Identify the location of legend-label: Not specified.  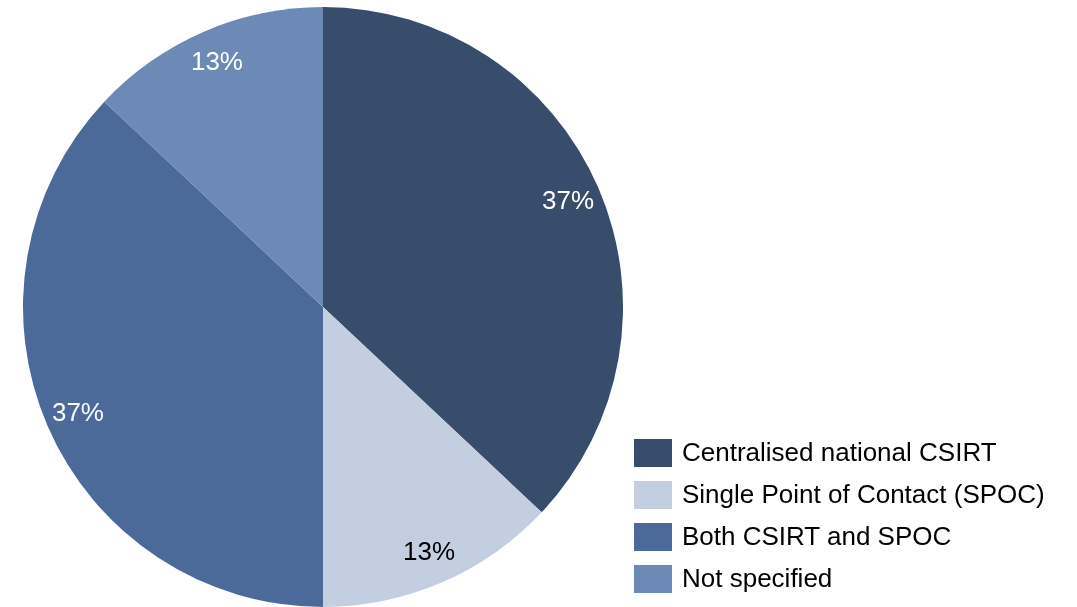
(757, 578).